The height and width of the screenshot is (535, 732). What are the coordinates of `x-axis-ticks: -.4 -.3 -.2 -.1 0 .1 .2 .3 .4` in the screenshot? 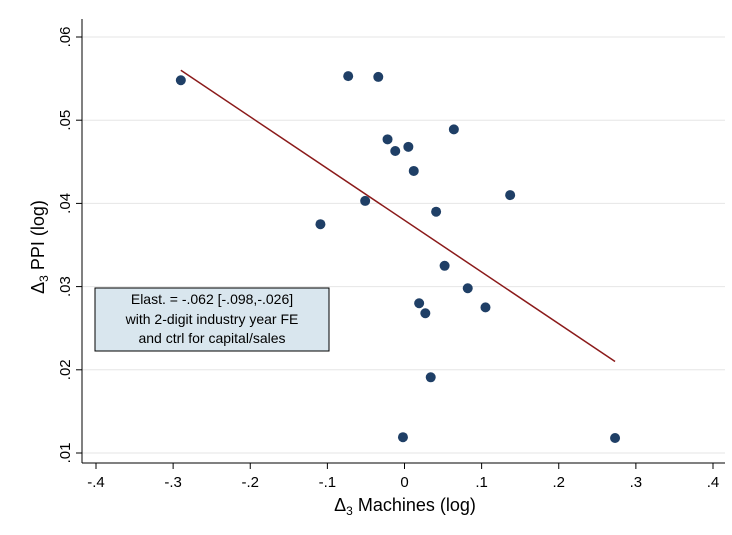 It's located at (403, 477).